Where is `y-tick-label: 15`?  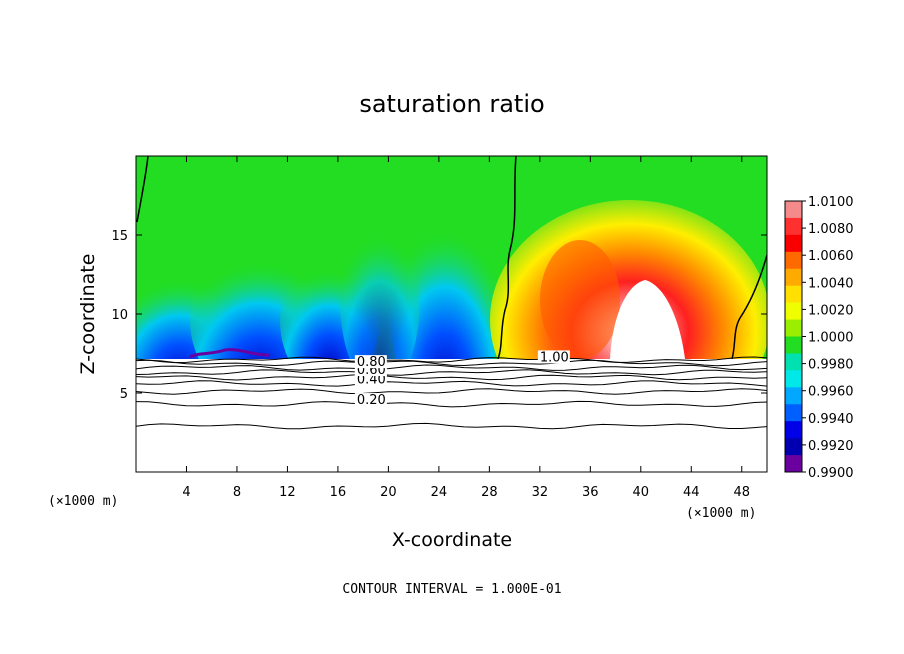
y-tick-label: 15 is located at coordinates (119, 236).